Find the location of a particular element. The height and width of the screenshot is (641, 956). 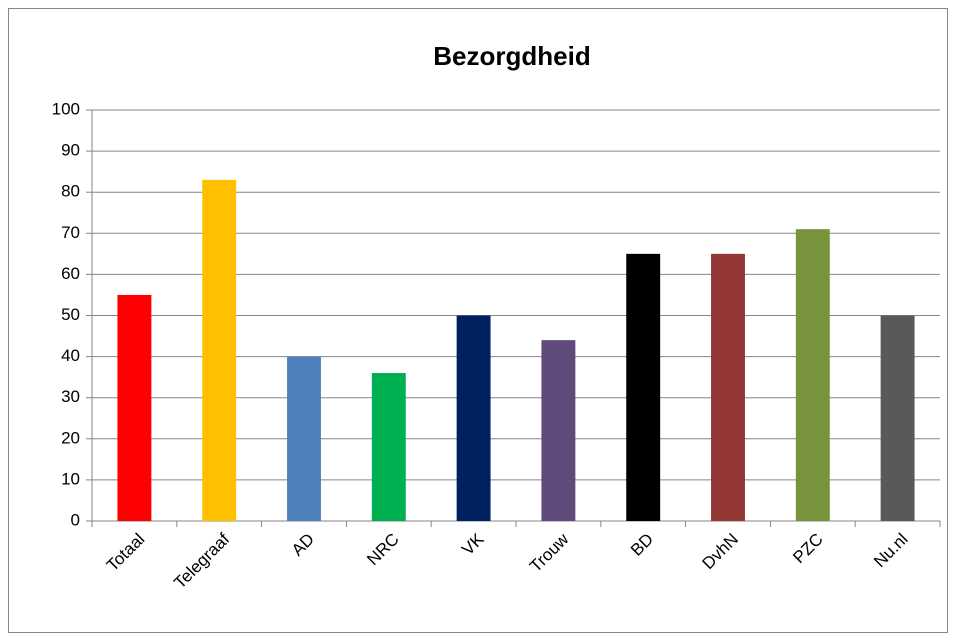

y-tick-label: 60 is located at coordinates (70, 273).